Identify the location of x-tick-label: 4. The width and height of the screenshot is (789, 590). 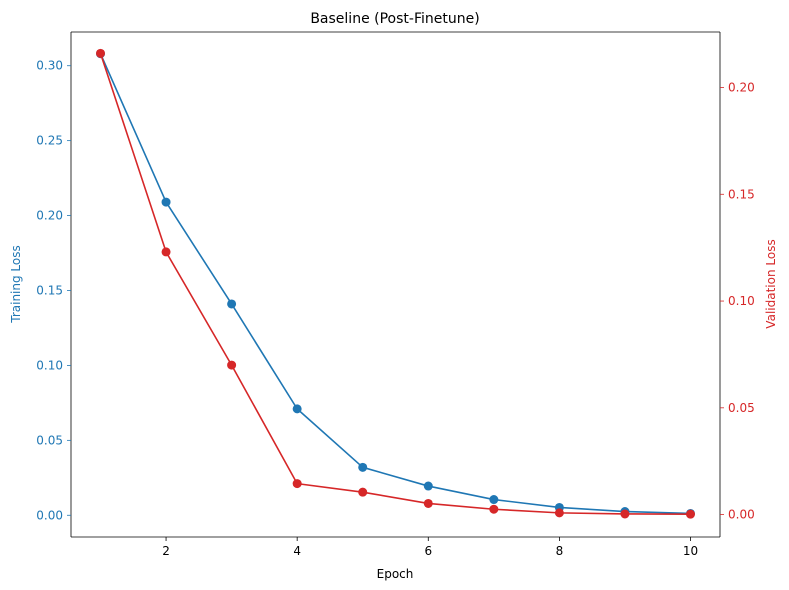
(297, 551).